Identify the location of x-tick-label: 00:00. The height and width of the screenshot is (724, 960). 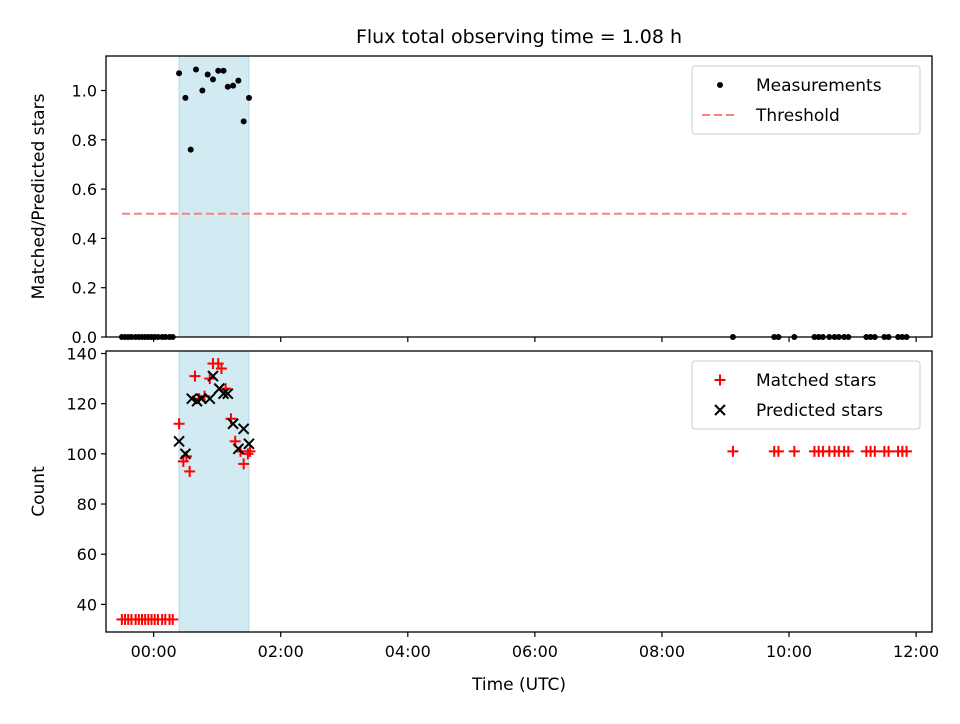
(154, 651).